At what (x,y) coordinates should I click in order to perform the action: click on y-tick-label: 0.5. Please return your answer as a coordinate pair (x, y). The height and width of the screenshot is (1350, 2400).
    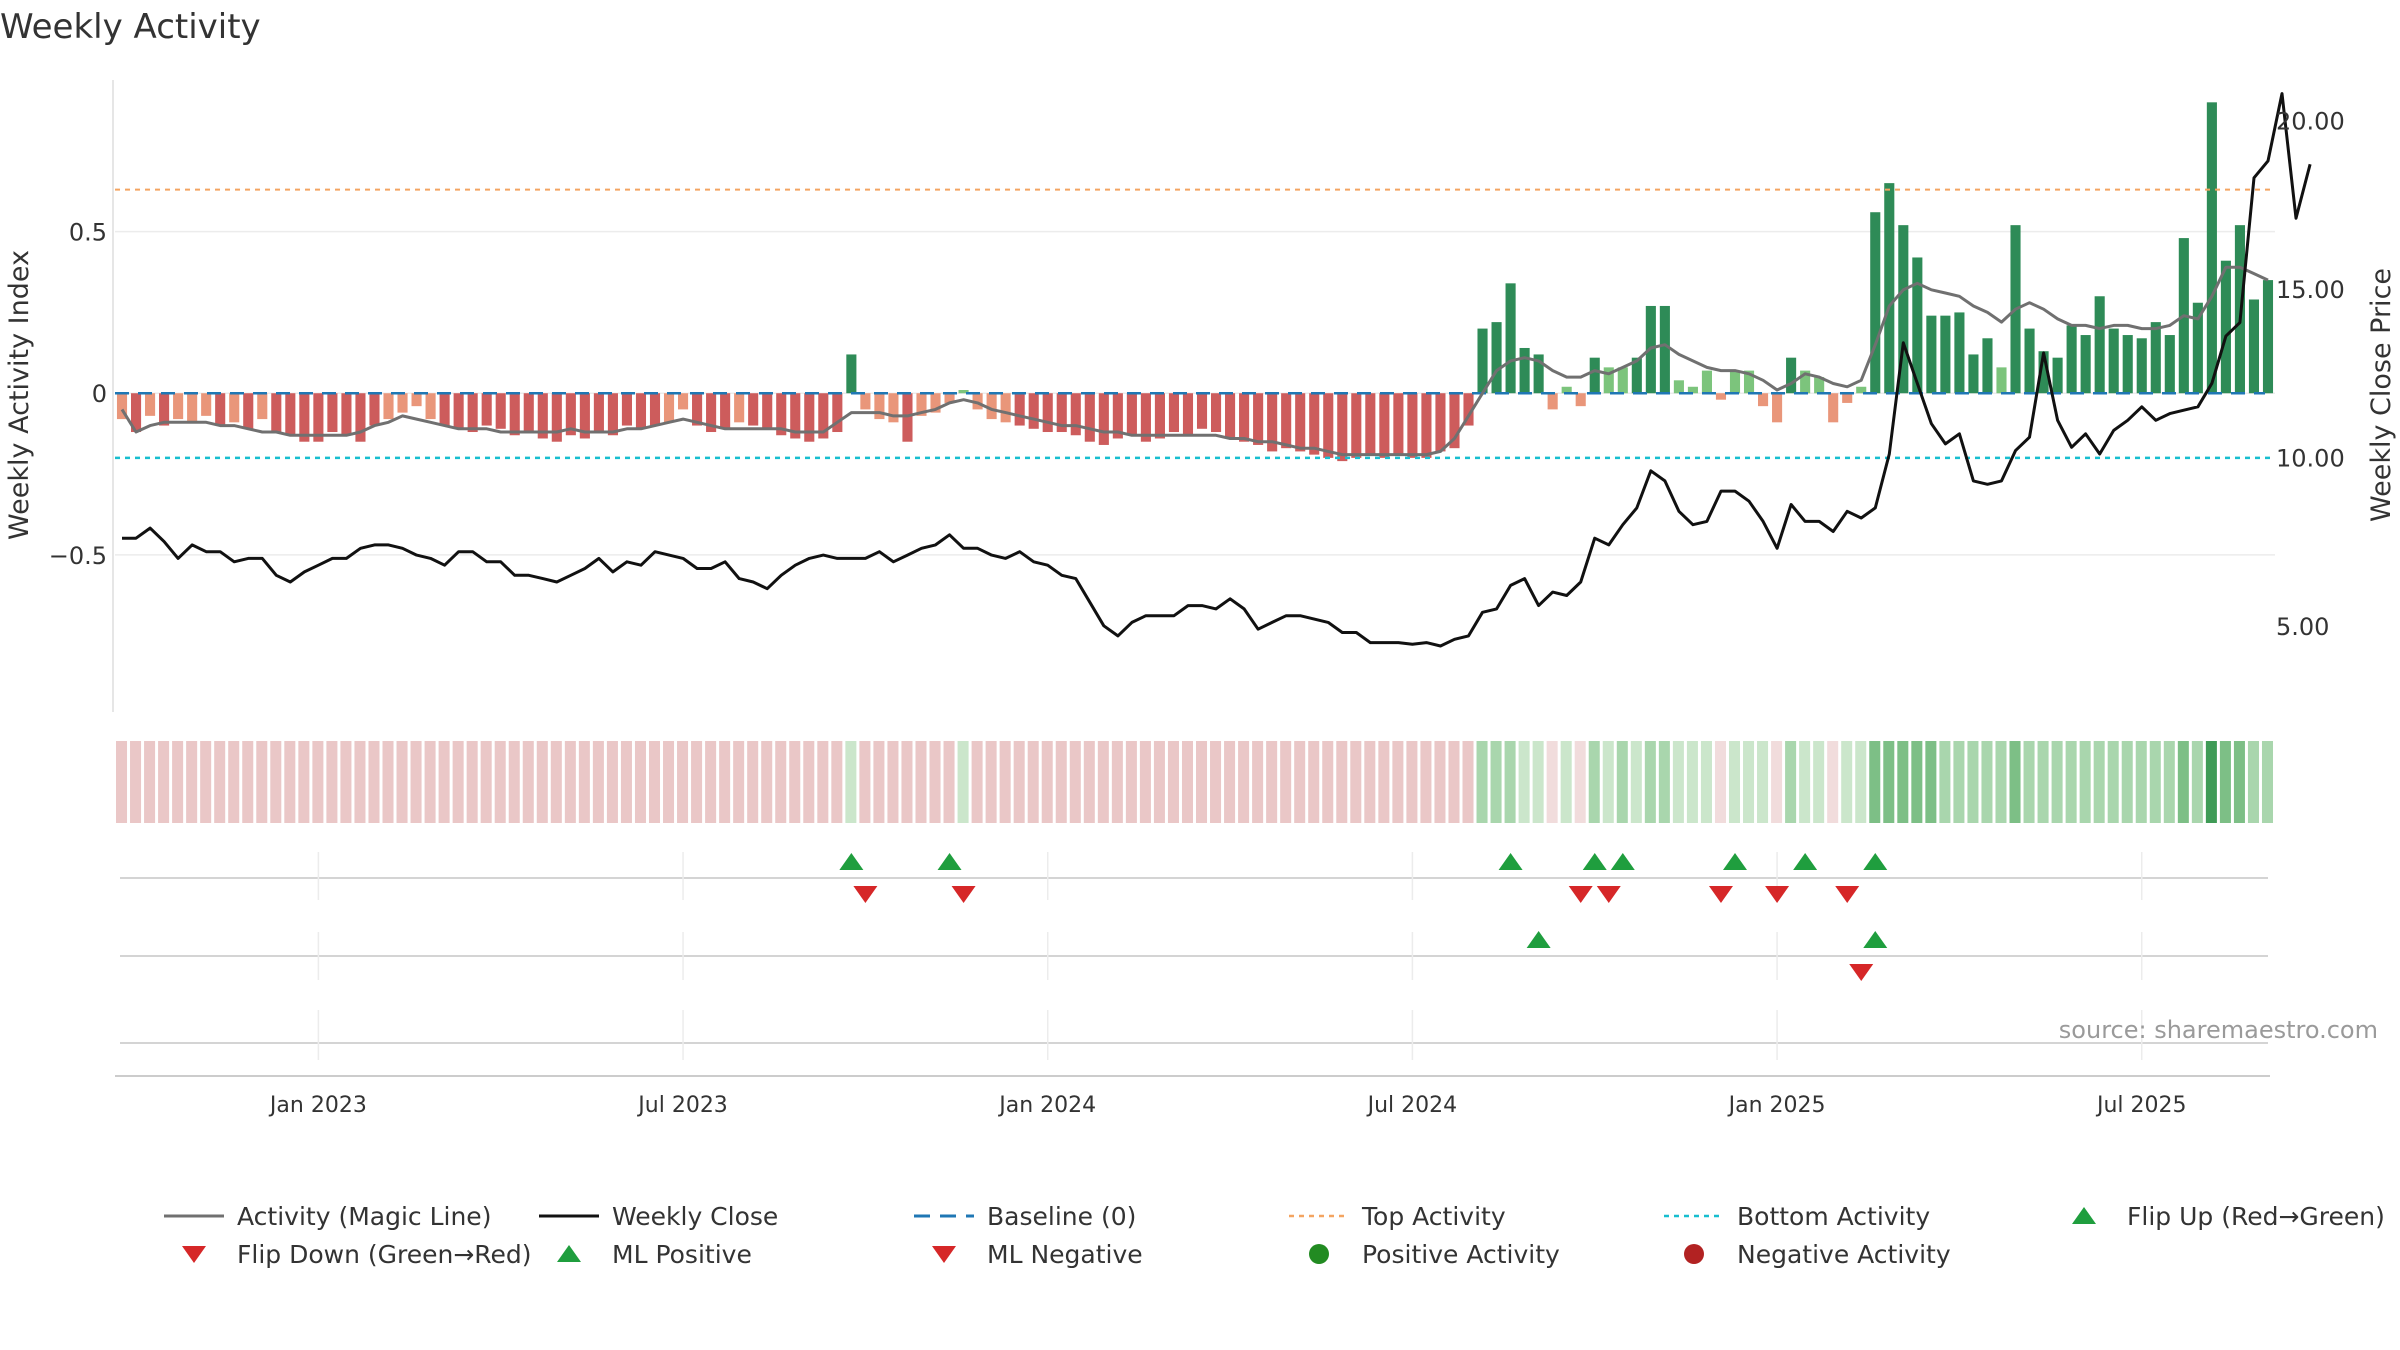
    Looking at the image, I should click on (88, 233).